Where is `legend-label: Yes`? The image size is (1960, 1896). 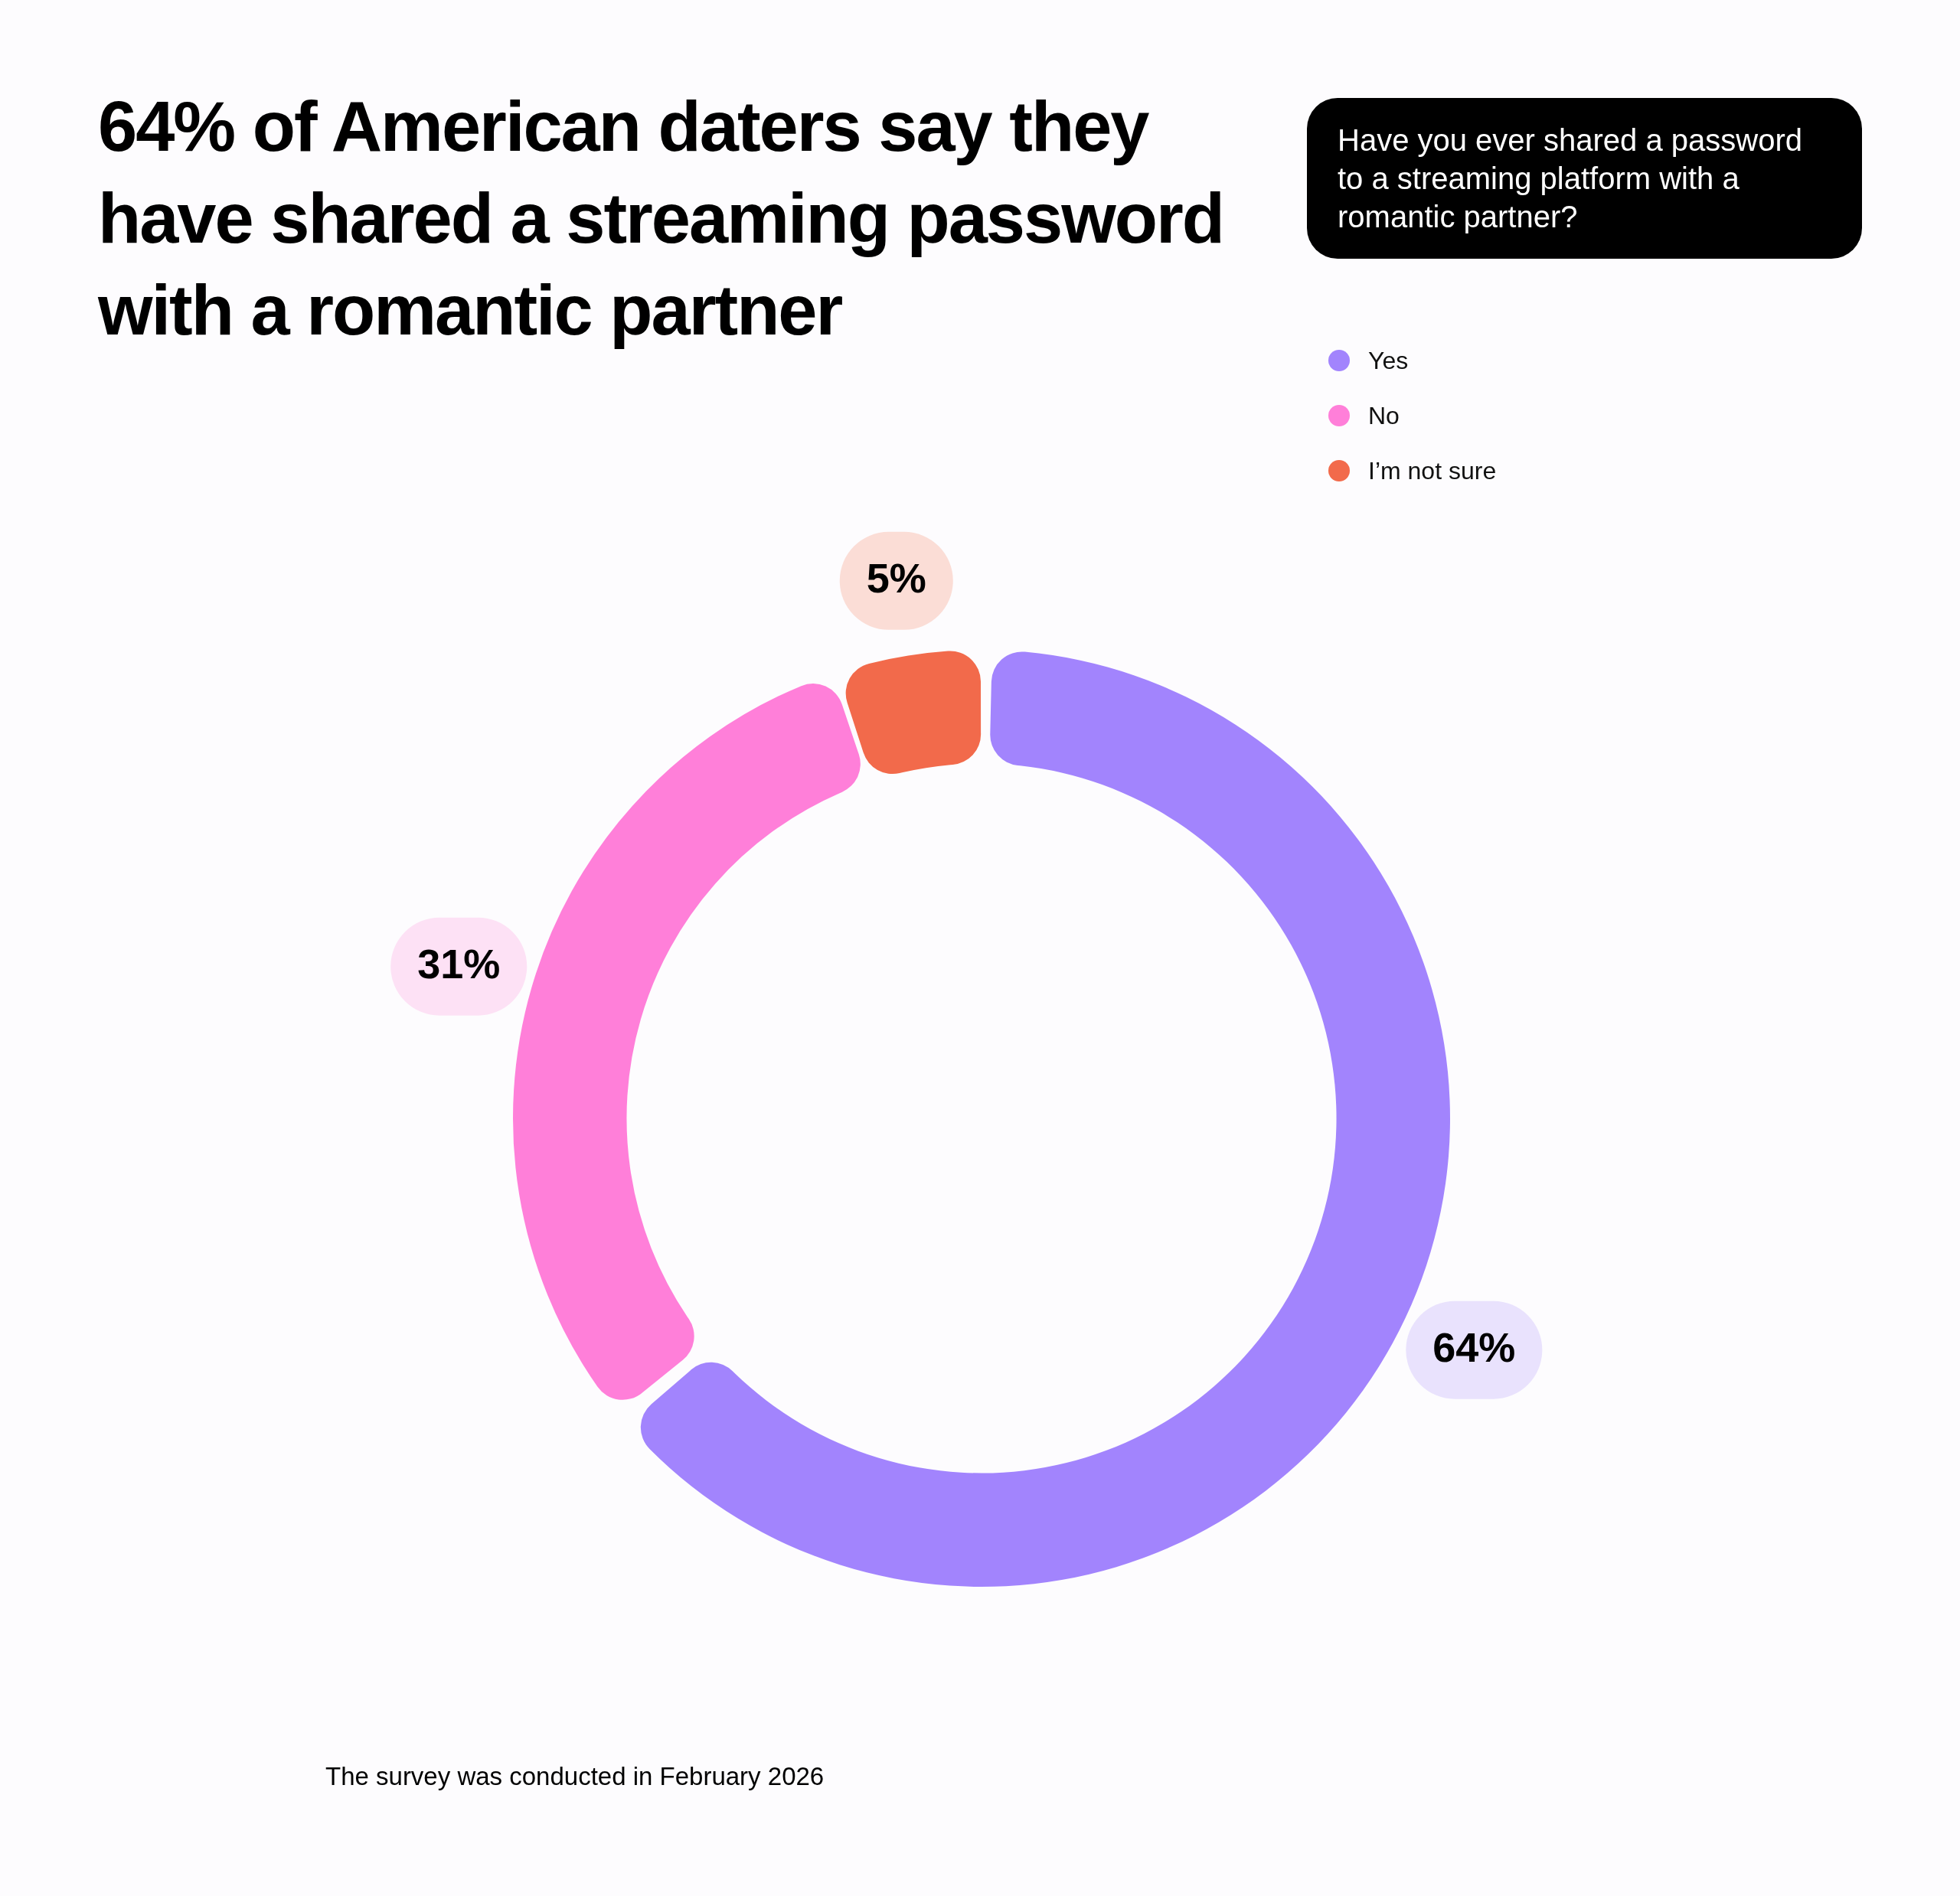 legend-label: Yes is located at coordinates (1388, 360).